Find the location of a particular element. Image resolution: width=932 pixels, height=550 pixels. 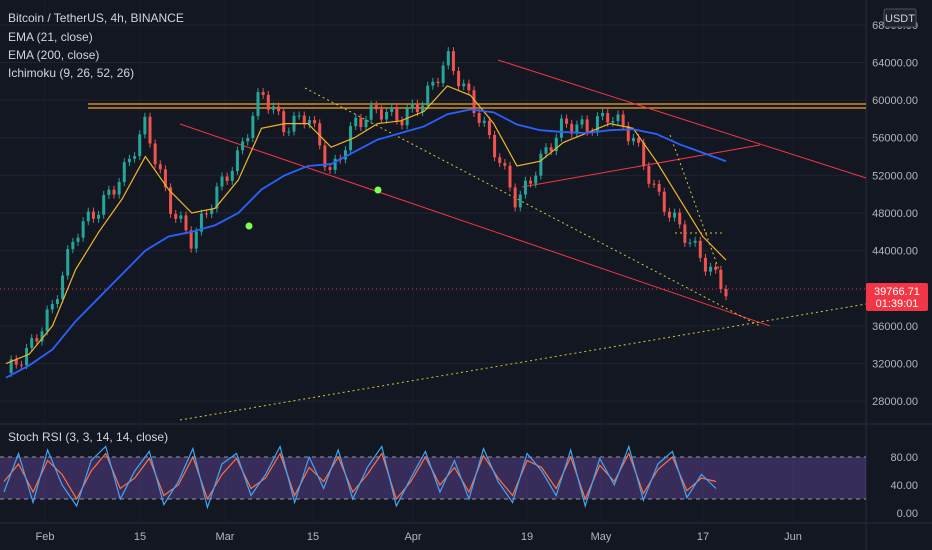

bar-countdown: 01:39:01 is located at coordinates (897, 304).